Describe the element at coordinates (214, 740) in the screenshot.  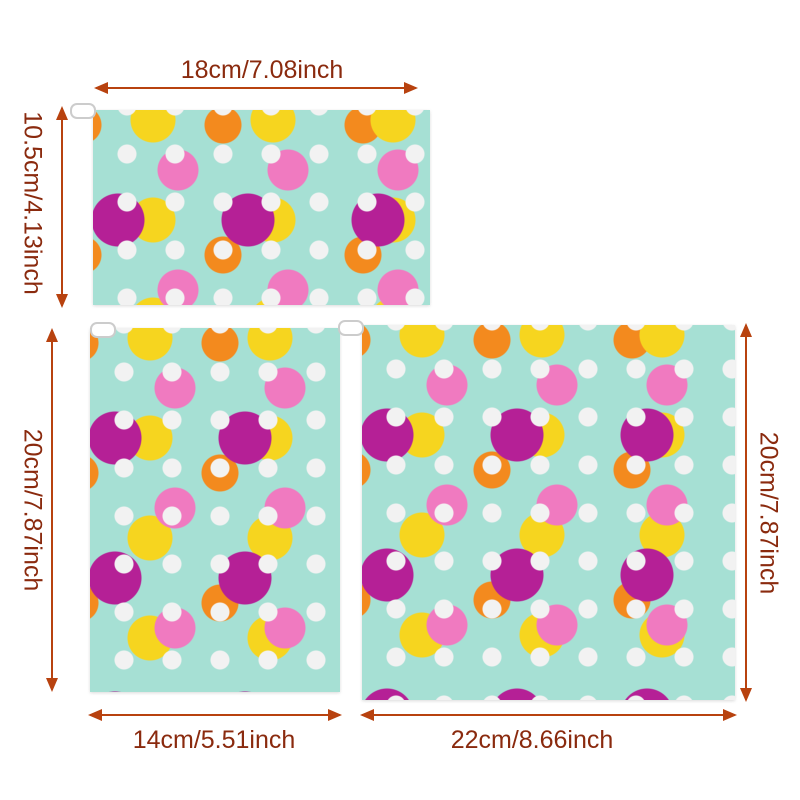
I see `medium-bag-width-label: 14cm/5.51inch` at that location.